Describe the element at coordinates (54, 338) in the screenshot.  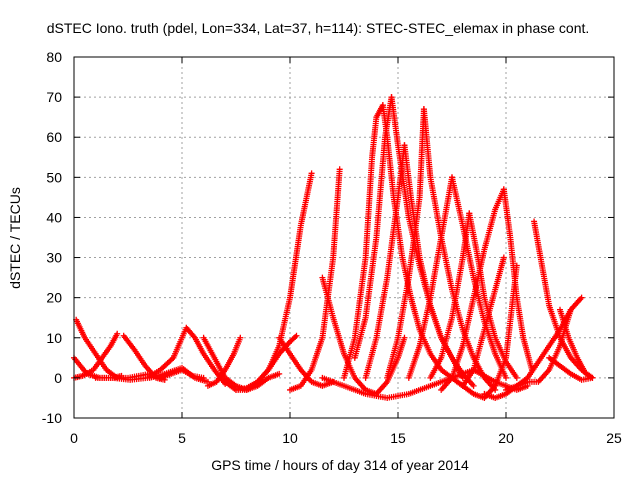
I see `y-tick-label: 10` at that location.